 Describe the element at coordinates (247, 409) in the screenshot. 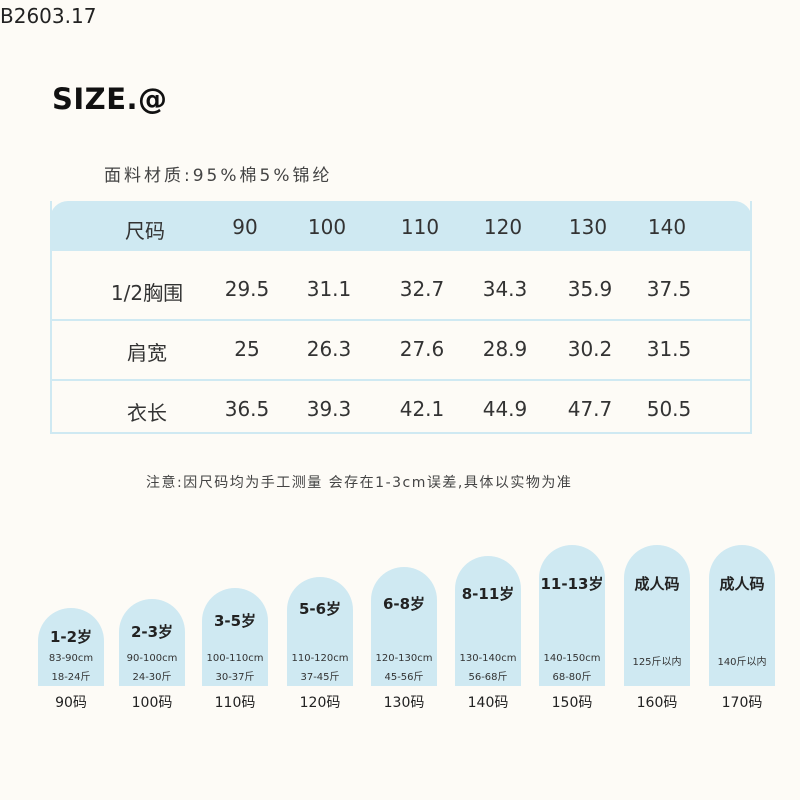

I see `table-cell: 36.5` at that location.